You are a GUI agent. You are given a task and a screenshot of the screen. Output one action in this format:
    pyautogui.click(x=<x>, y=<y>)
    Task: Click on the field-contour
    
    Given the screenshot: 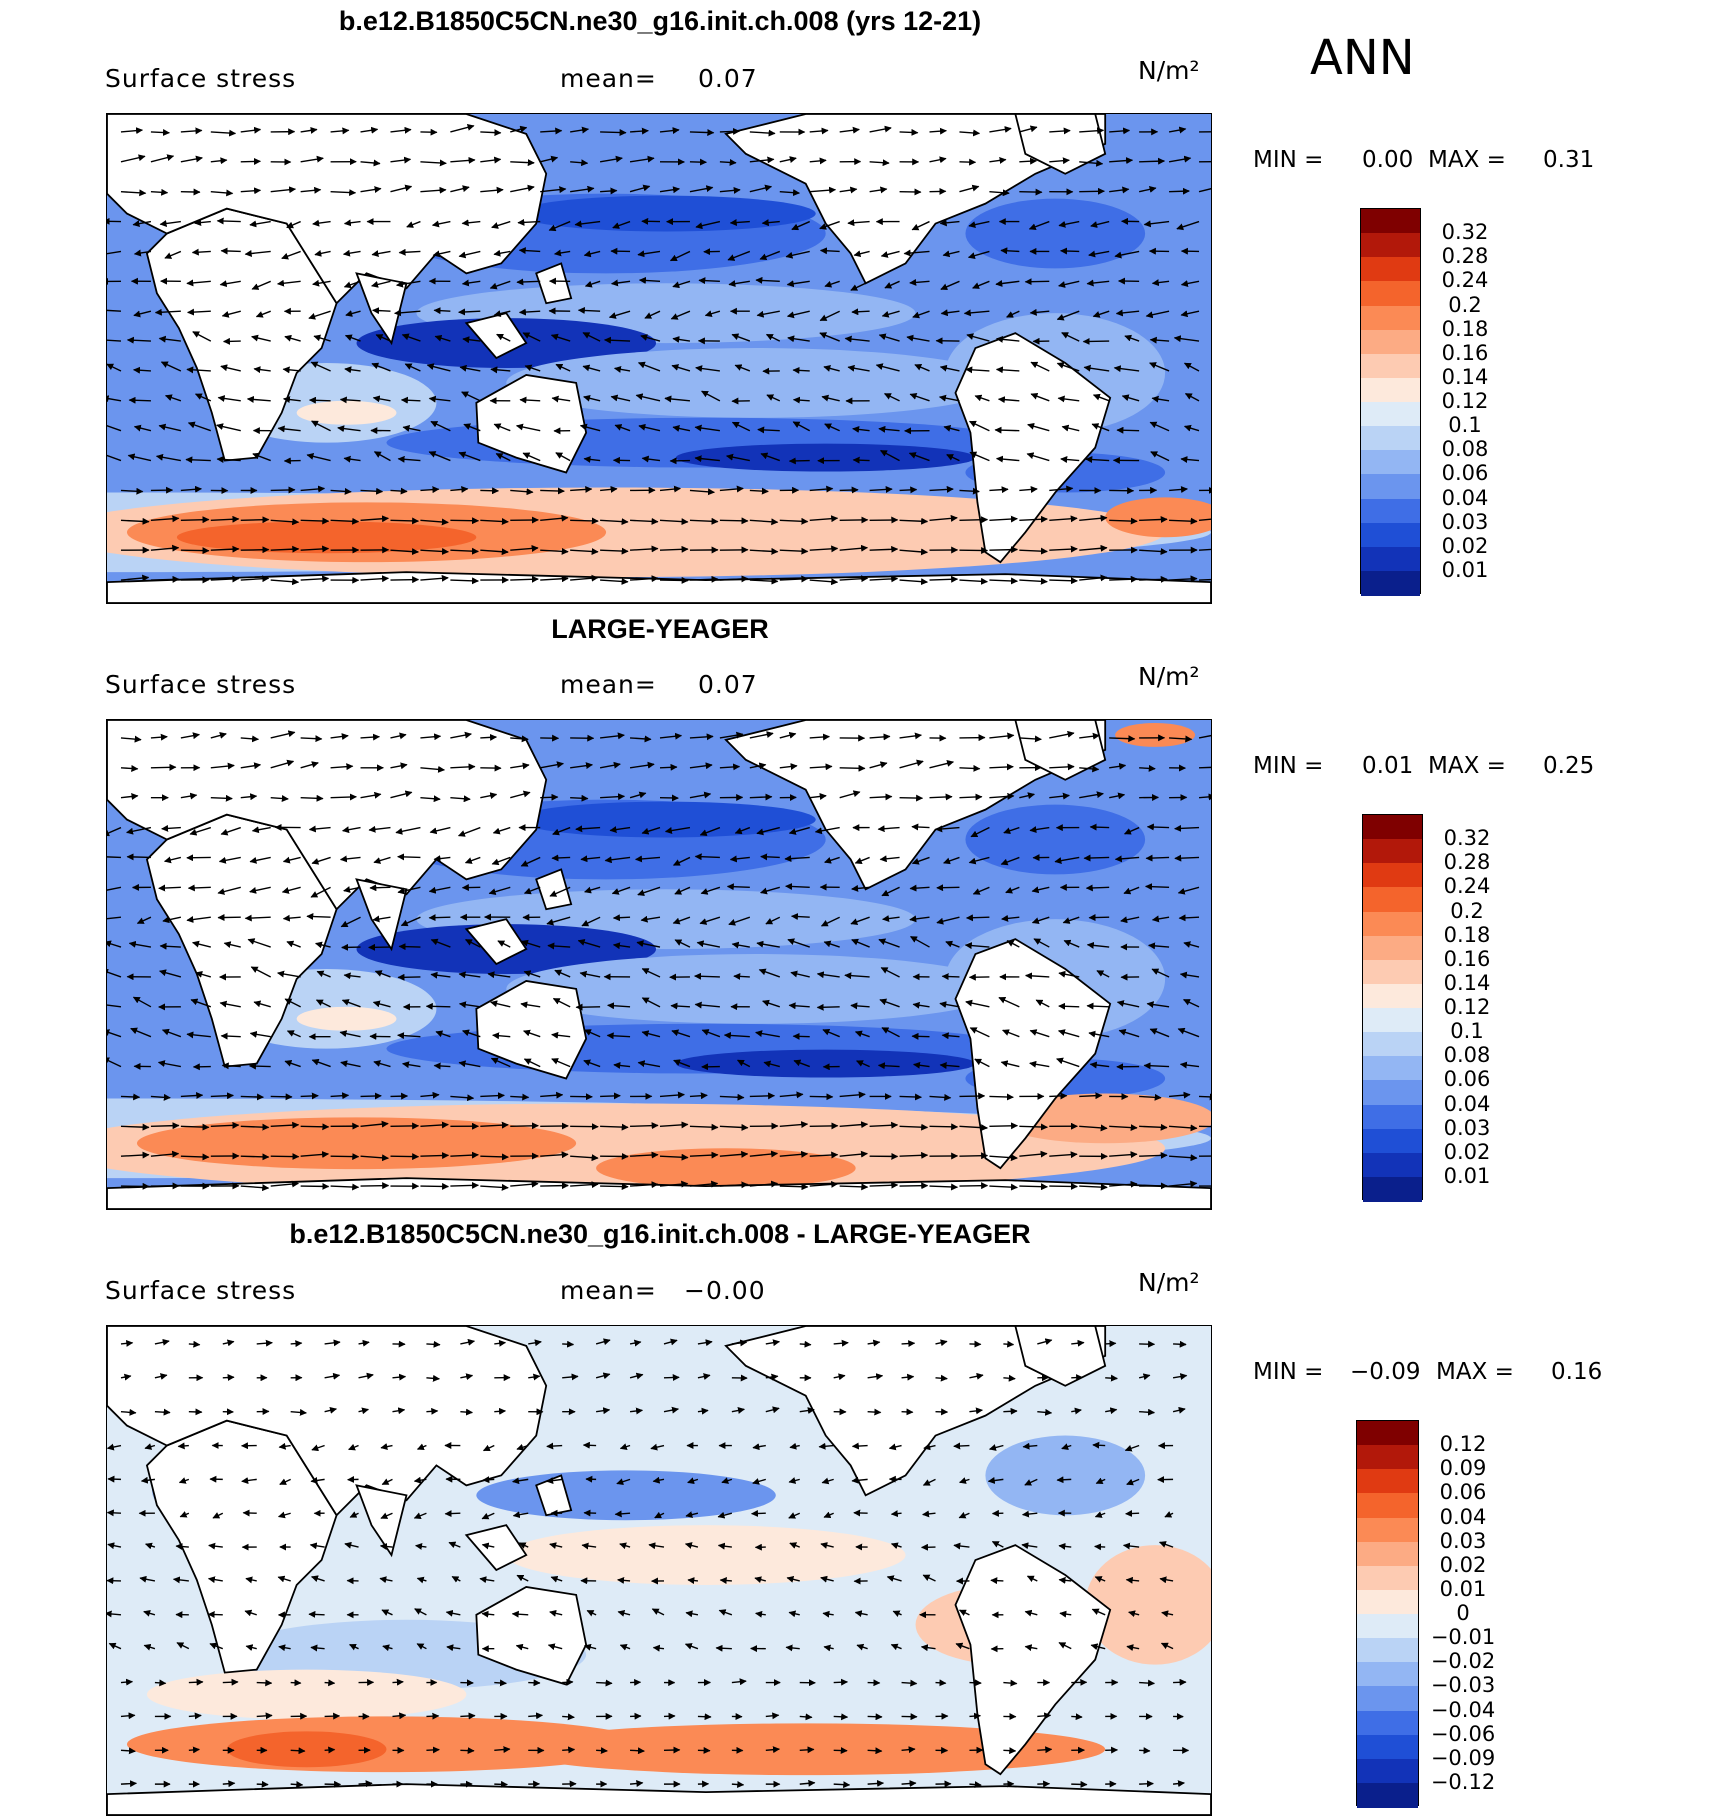 What is the action you would take?
    pyautogui.click(x=346, y=1018)
    